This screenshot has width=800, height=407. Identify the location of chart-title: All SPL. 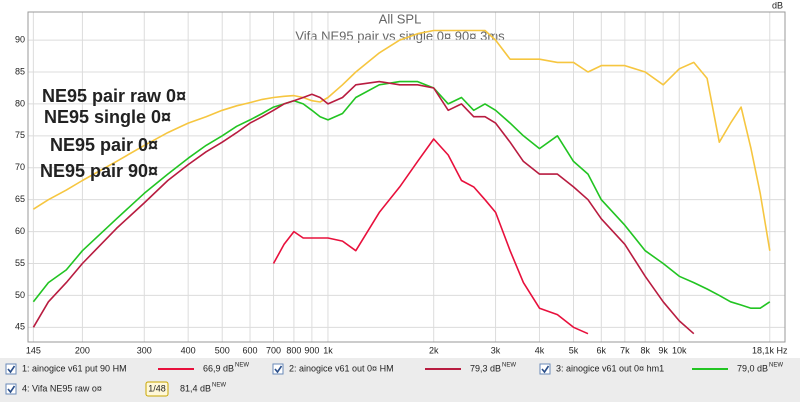
(400, 18).